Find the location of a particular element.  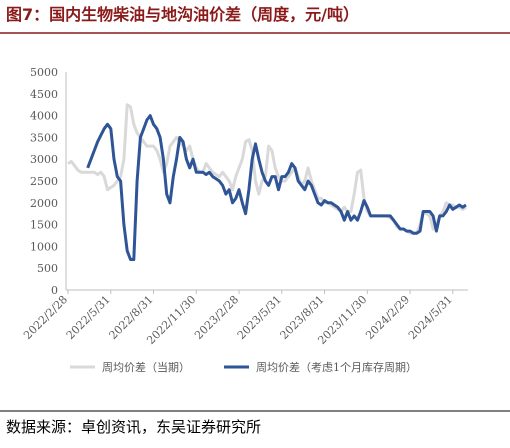

y-tick-label: 3500 is located at coordinates (44, 137).